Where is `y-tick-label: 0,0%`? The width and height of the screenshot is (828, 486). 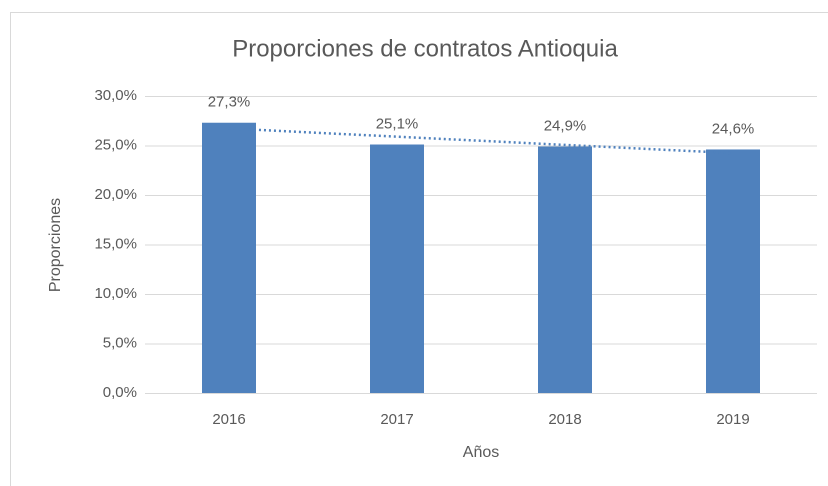
y-tick-label: 0,0% is located at coordinates (120, 392).